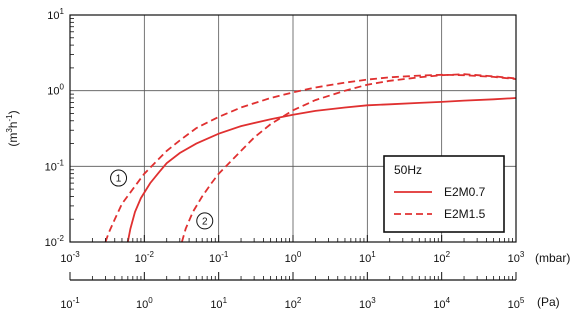 This screenshot has width=585, height=320. I want to click on x2-tick-label: 10⁵, so click(516, 303).